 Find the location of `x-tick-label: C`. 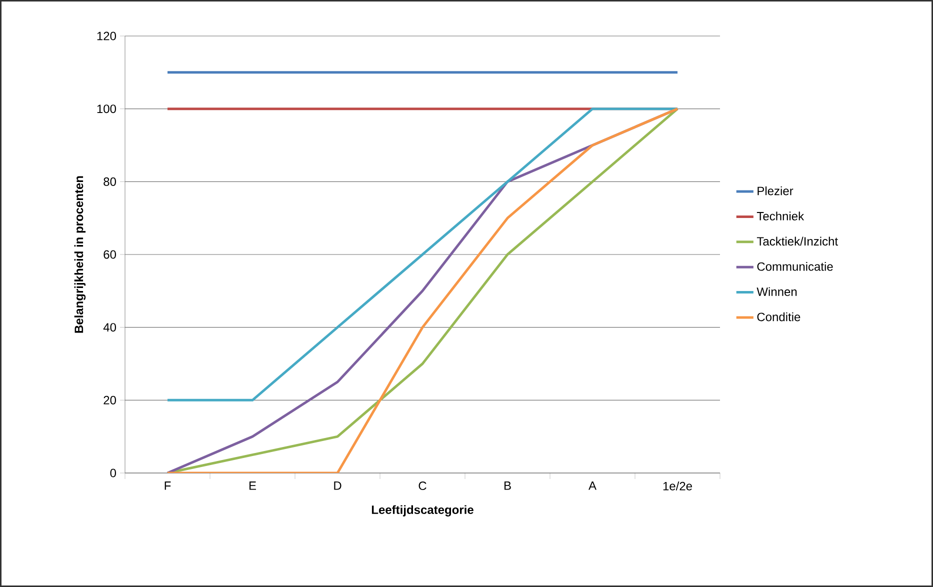

x-tick-label: C is located at coordinates (422, 486).